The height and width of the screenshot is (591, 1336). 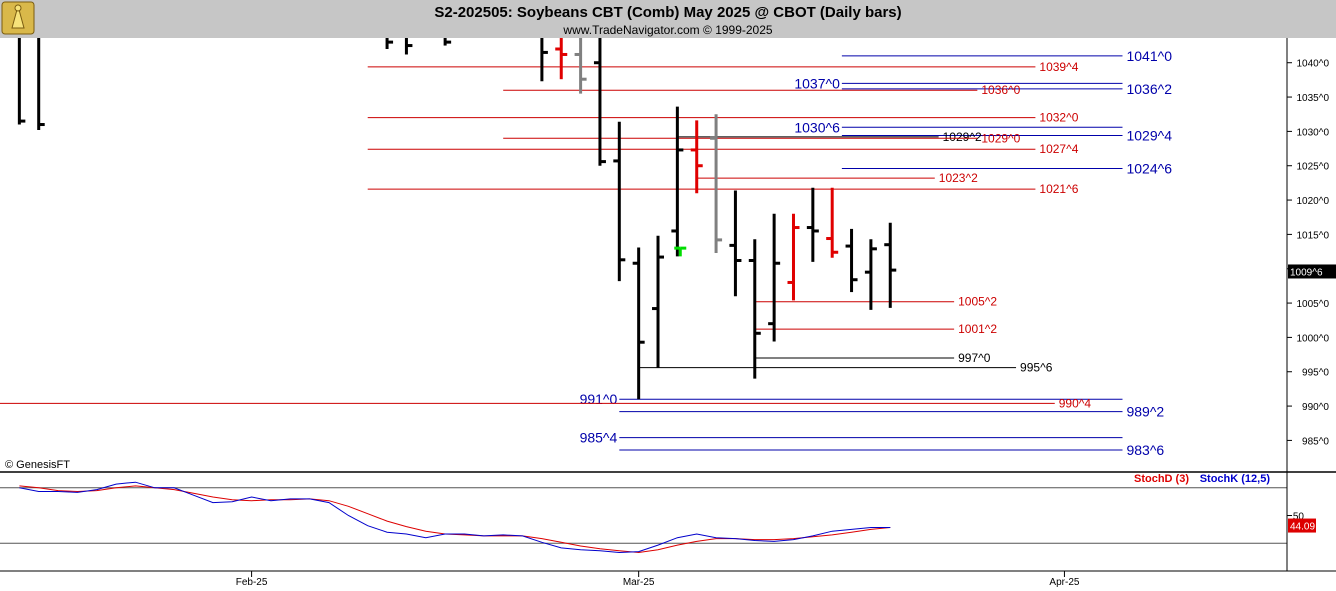 I want to click on level-label: 1037^0, so click(x=817, y=83).